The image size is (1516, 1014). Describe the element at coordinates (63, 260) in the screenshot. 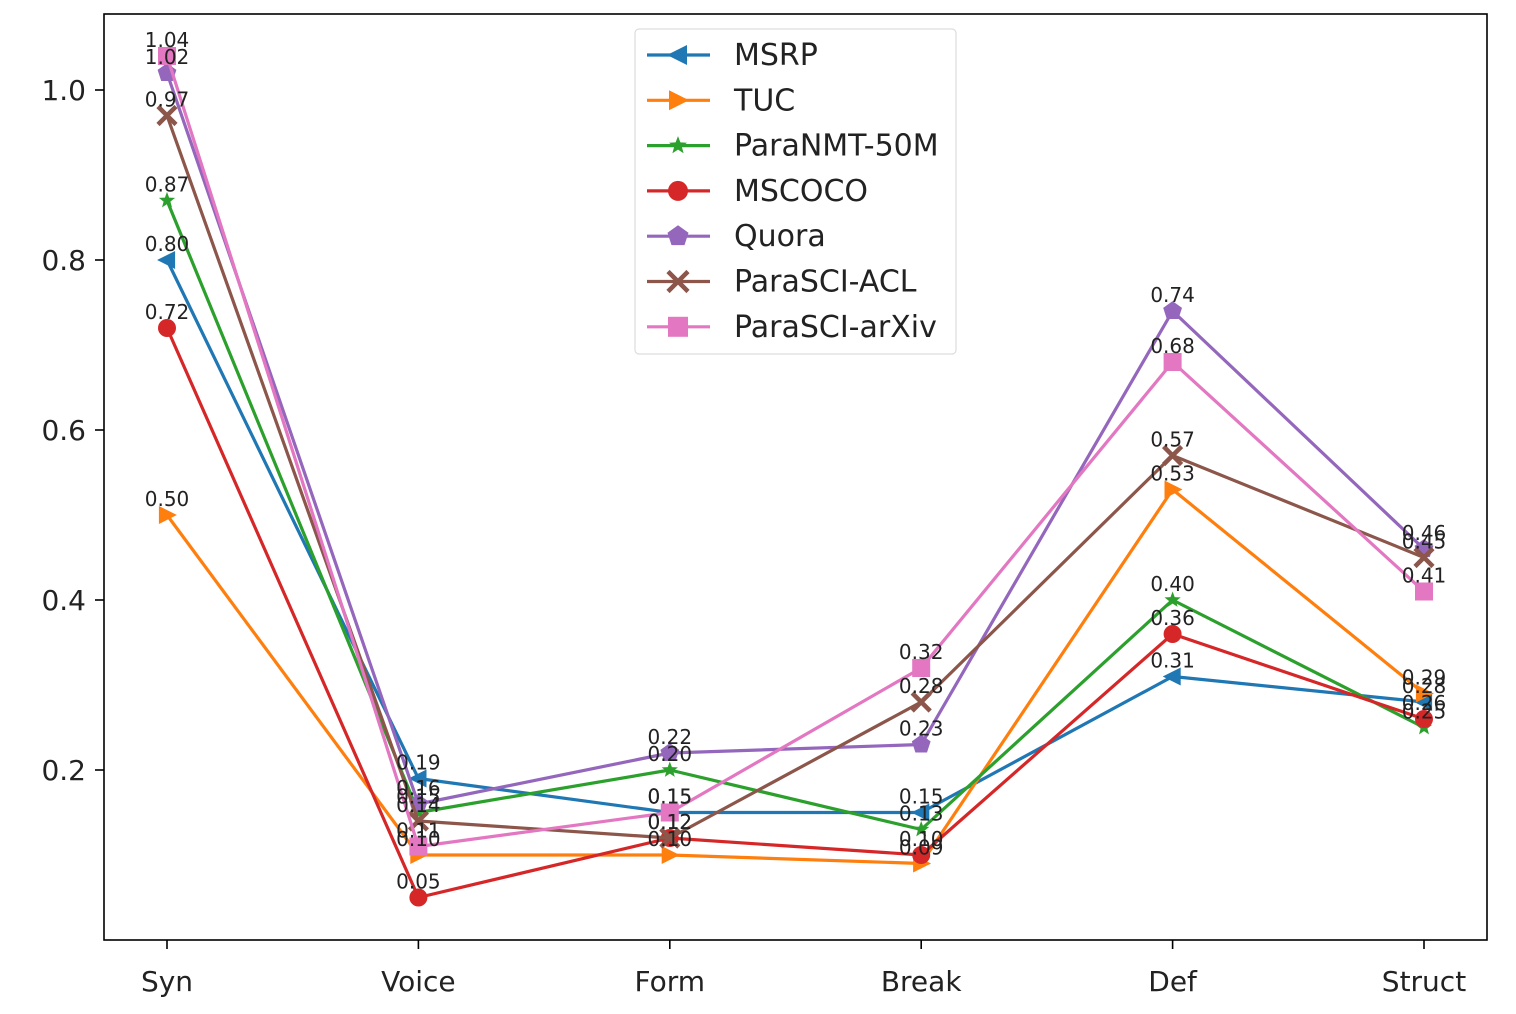

I see `y-tick-label: 0.8` at that location.